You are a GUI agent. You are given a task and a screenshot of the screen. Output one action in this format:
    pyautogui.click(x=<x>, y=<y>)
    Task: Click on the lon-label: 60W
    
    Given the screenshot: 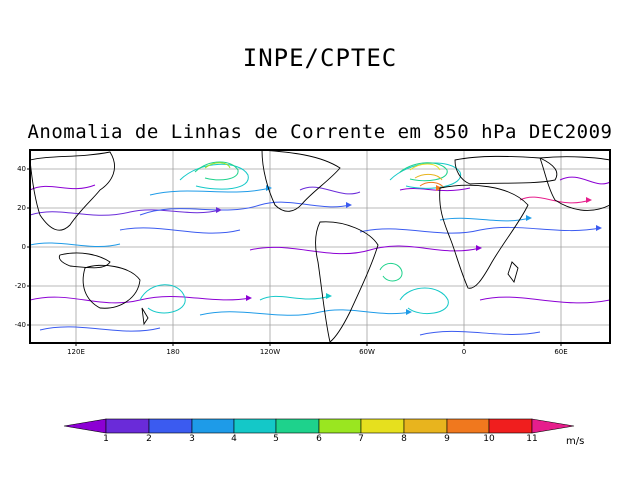 What is the action you would take?
    pyautogui.click(x=367, y=352)
    